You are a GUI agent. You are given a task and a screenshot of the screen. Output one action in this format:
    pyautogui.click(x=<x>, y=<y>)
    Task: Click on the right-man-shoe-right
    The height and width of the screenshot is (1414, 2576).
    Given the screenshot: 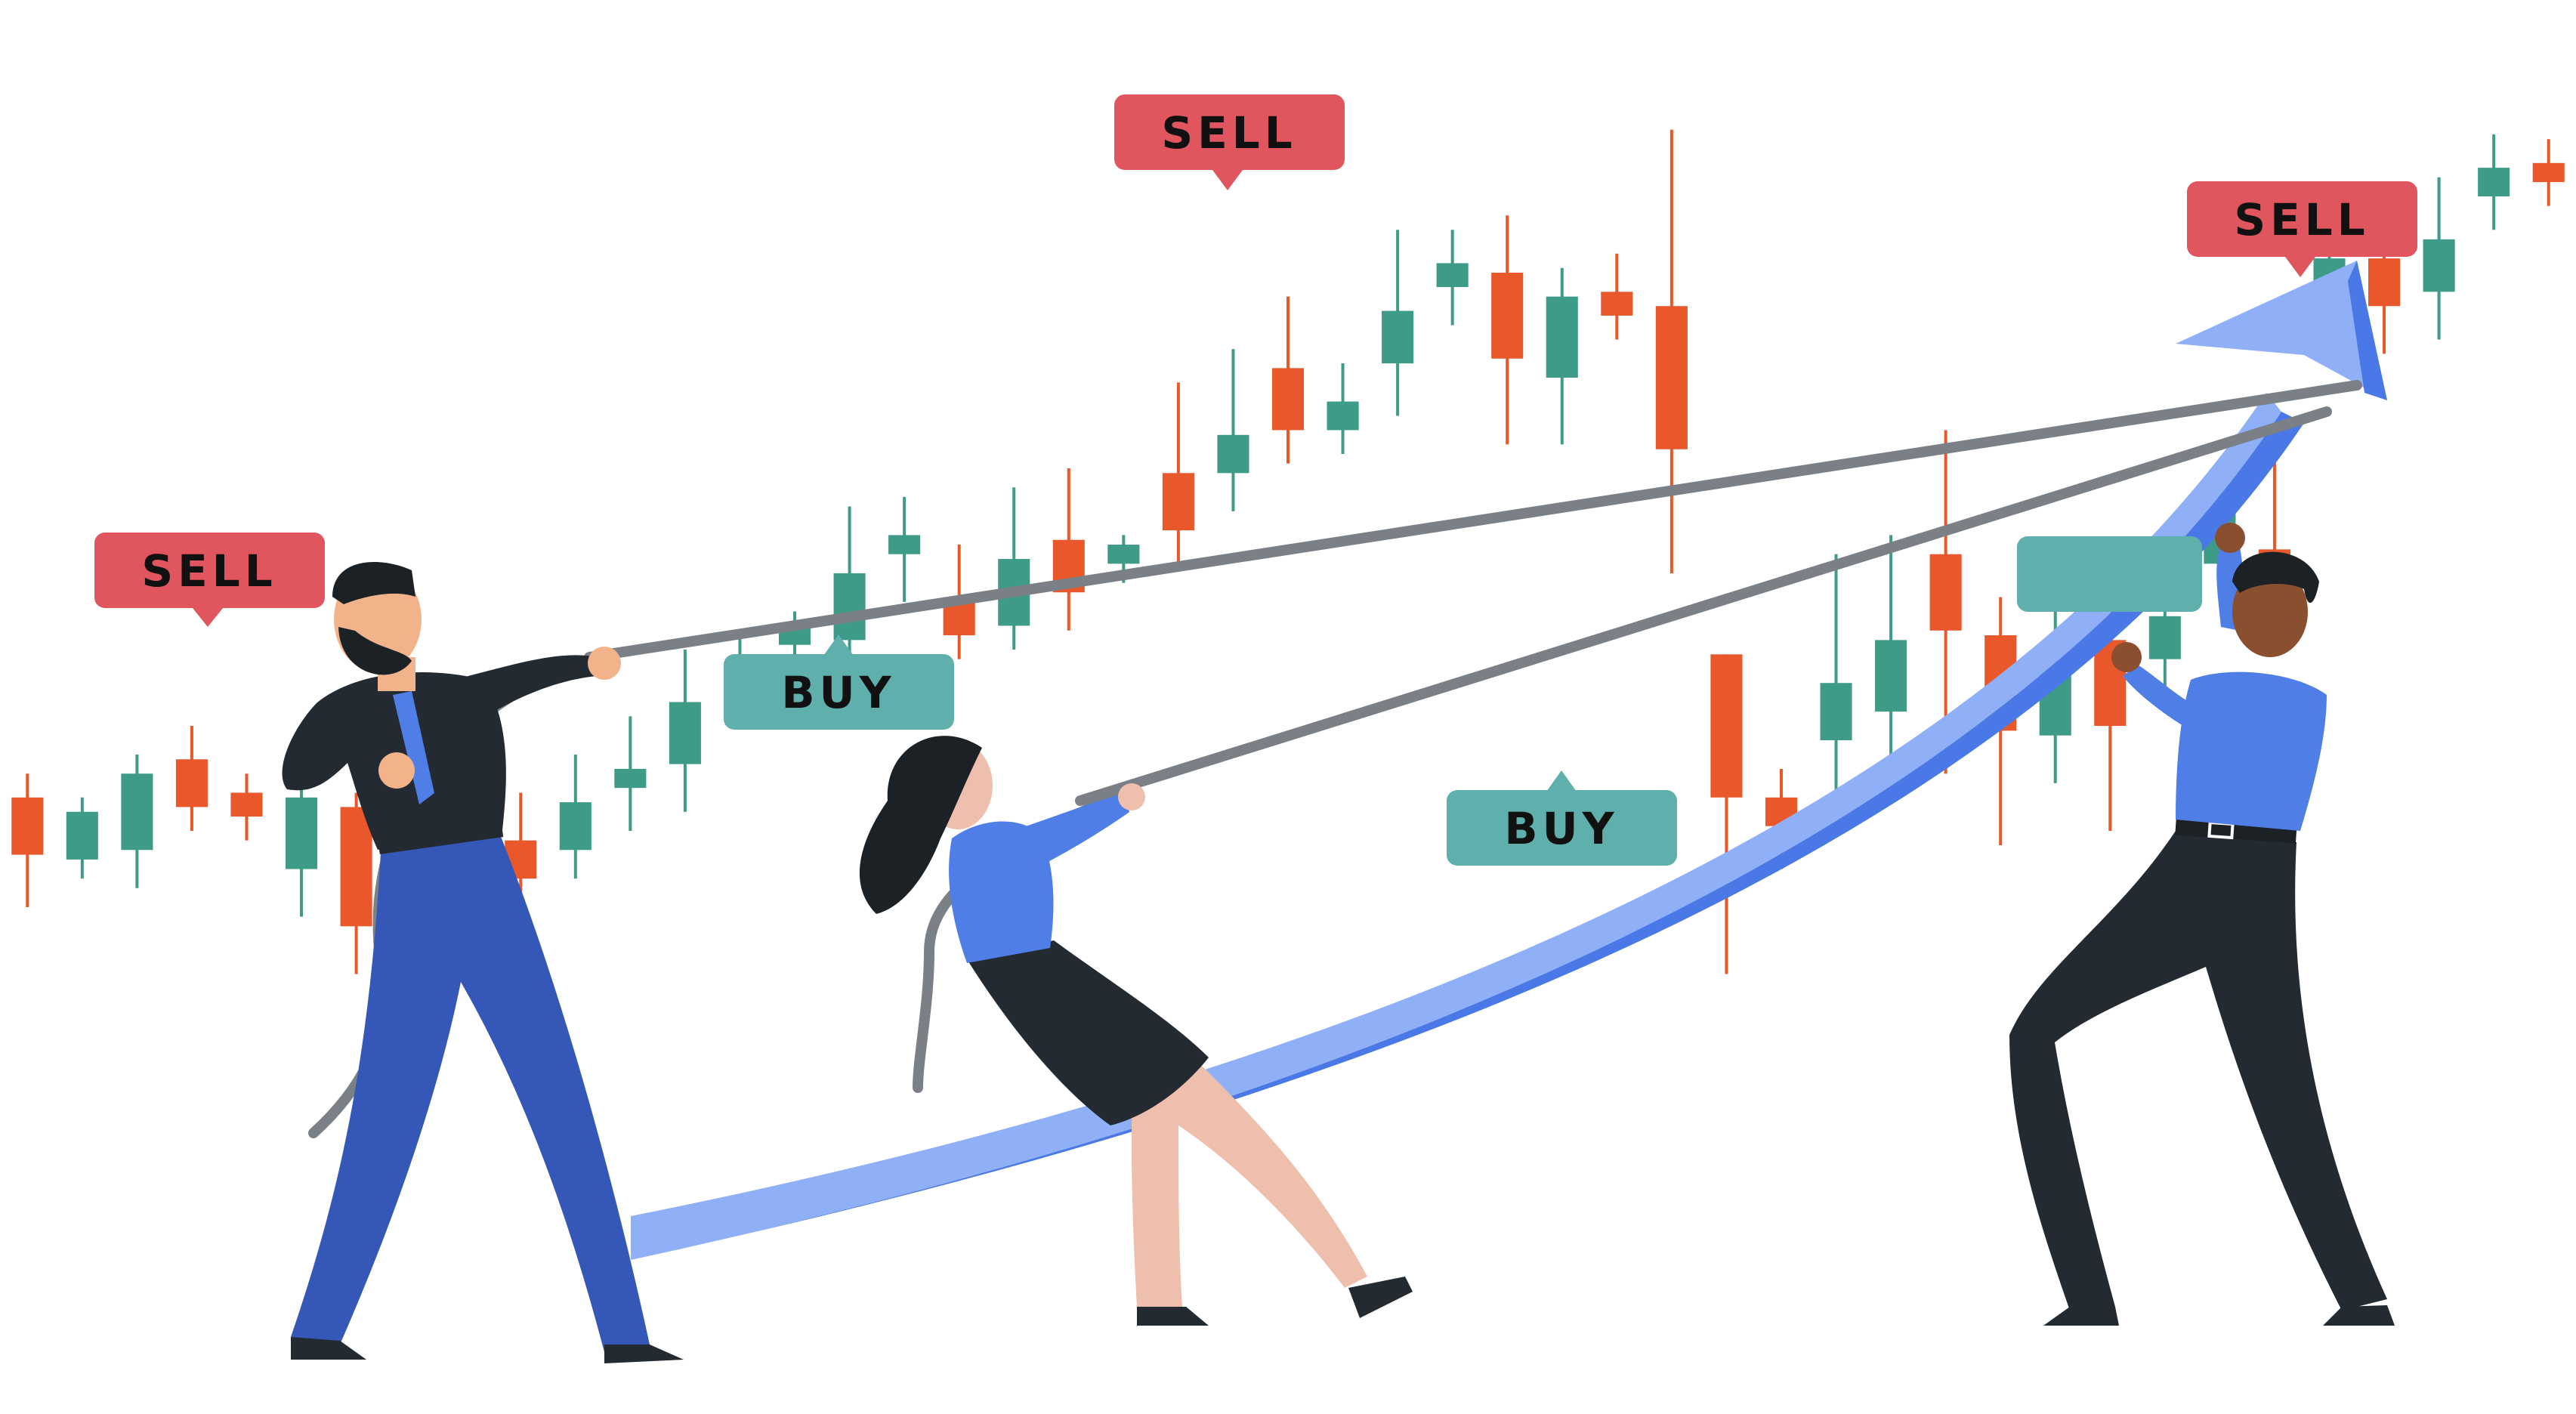 What is the action you would take?
    pyautogui.click(x=2359, y=1315)
    